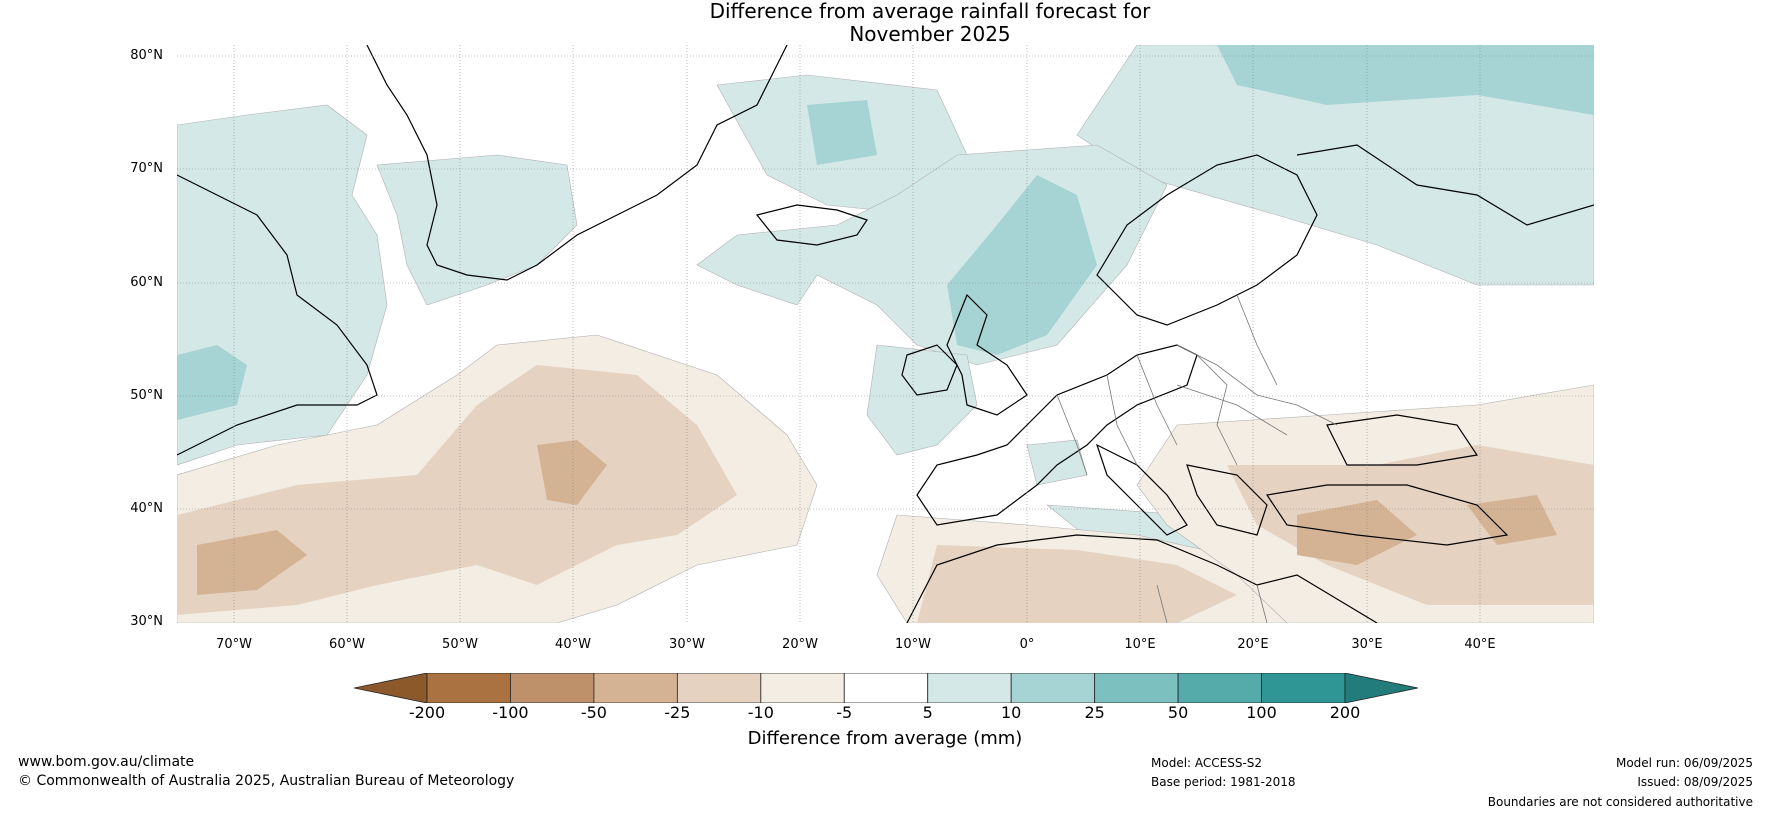 This screenshot has width=1770, height=816. What do you see at coordinates (1381, 688) in the screenshot?
I see `colorbar-right-extension` at bounding box center [1381, 688].